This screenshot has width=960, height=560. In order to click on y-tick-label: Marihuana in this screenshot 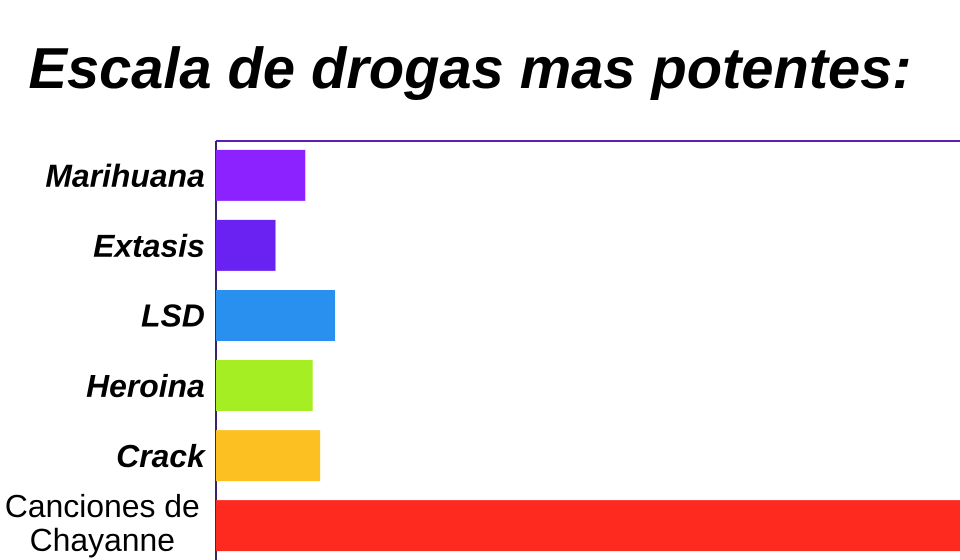, I will do `click(125, 176)`.